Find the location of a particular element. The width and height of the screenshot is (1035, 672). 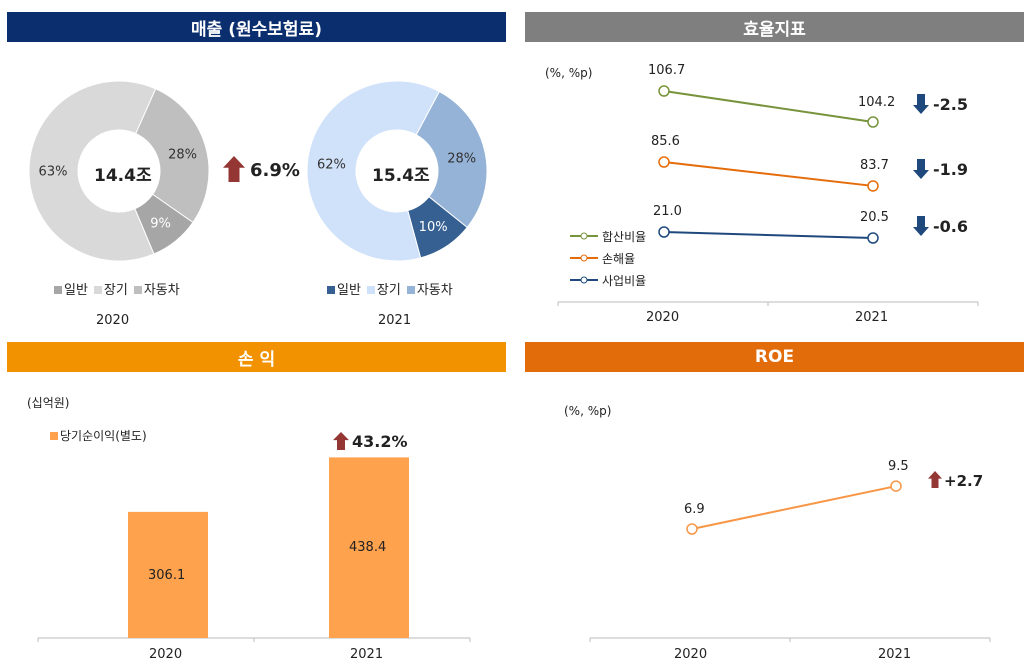

profit-header: 손 익 is located at coordinates (256, 357).